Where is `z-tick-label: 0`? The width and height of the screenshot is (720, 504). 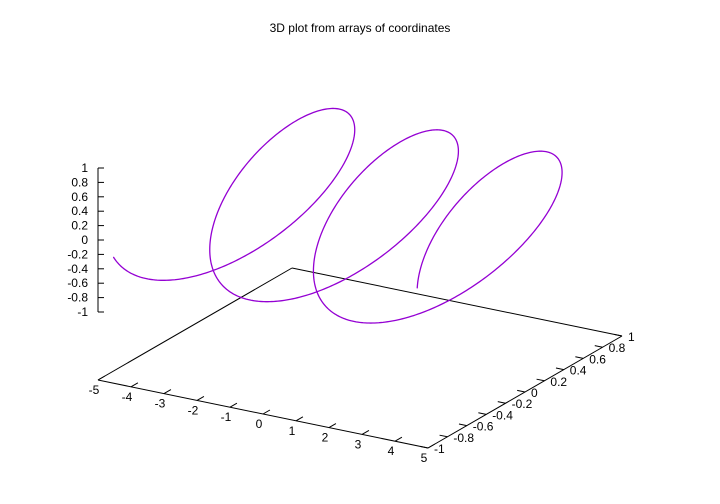 z-tick-label: 0 is located at coordinates (84, 240).